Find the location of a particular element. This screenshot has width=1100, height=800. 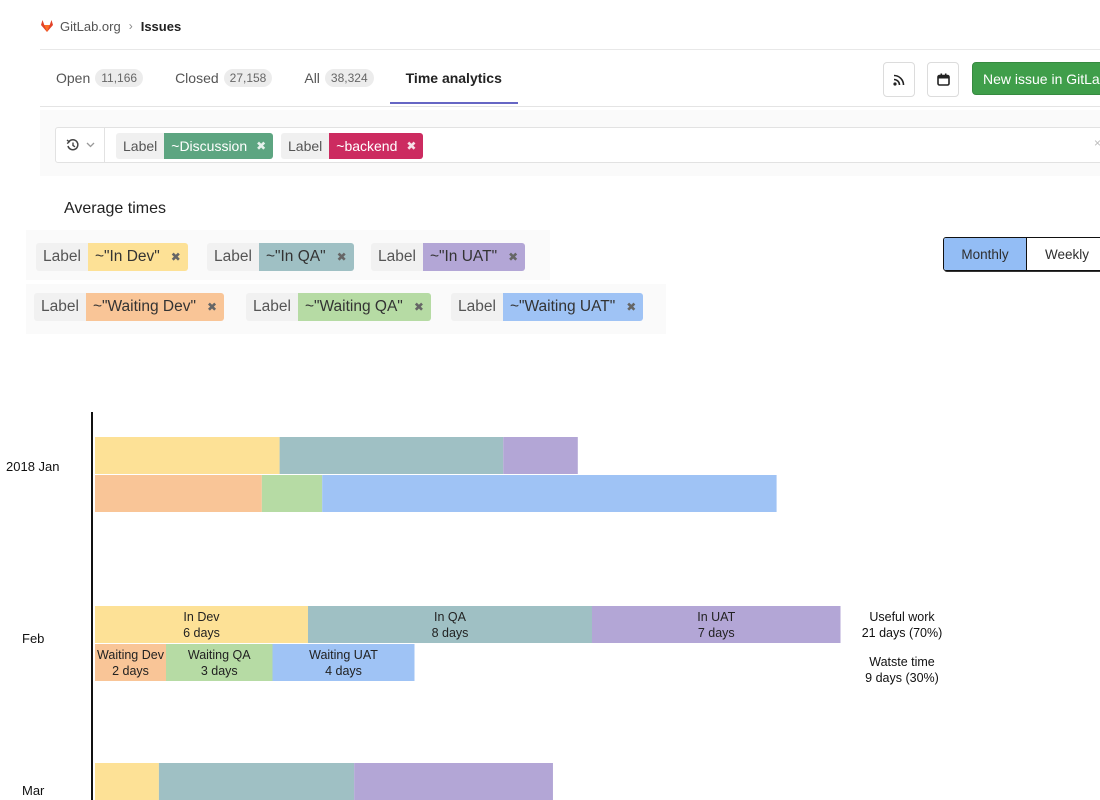

segment-days-label: 7 days is located at coordinates (716, 633).